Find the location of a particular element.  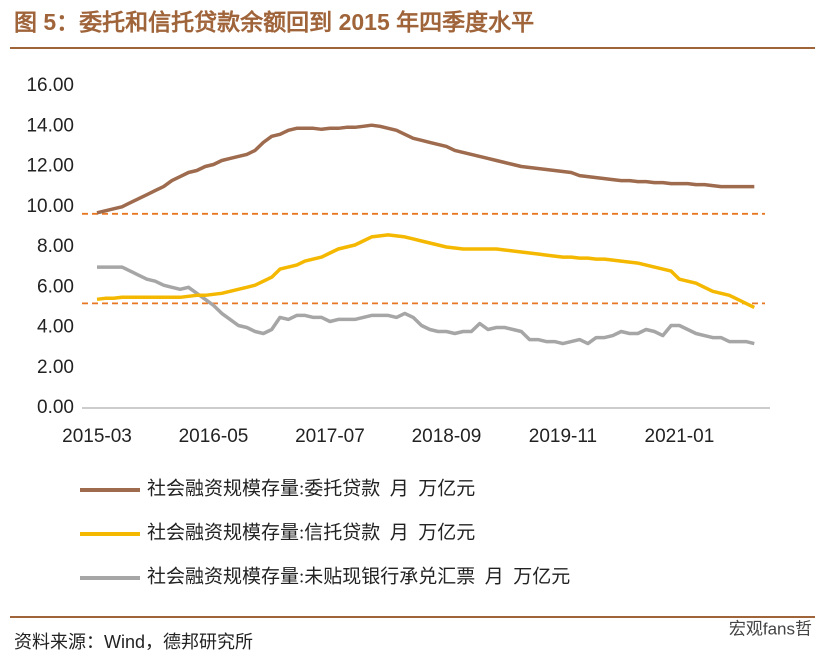

legend-label: 社会融资规模存量:未贴现银行承兑汇票 月 万亿元 is located at coordinates (358, 576).